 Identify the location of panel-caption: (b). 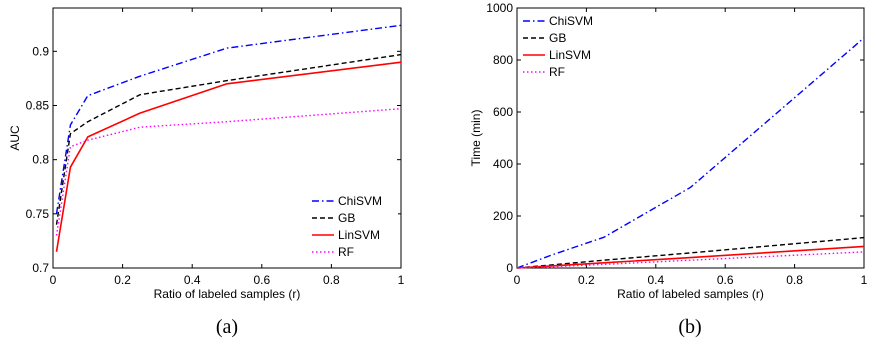
(689, 327).